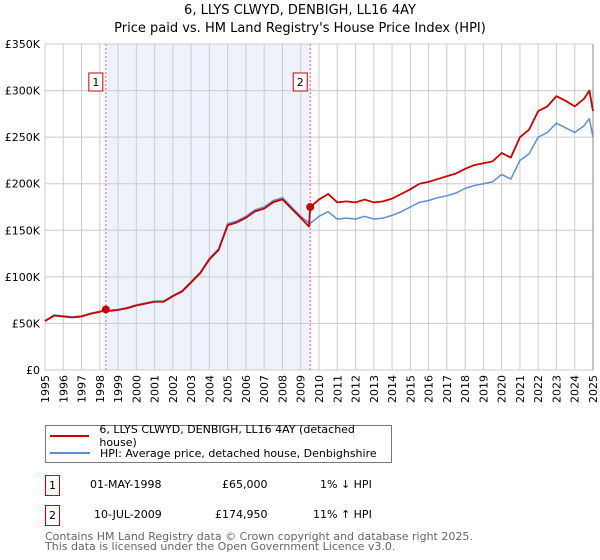 This screenshot has height=560, width=600. I want to click on x-tick-label: 1999, so click(118, 389).